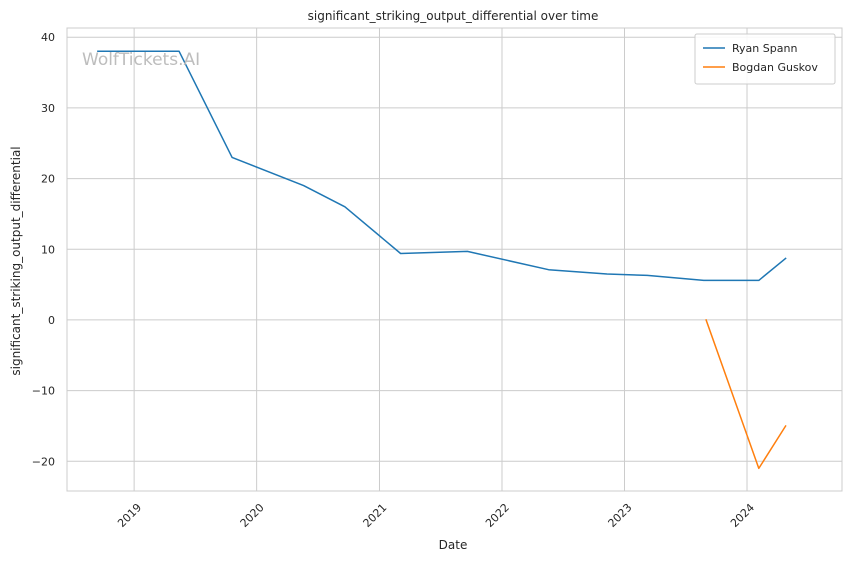 The image size is (850, 561). Describe the element at coordinates (43, 391) in the screenshot. I see `y-tick-label: −10` at that location.